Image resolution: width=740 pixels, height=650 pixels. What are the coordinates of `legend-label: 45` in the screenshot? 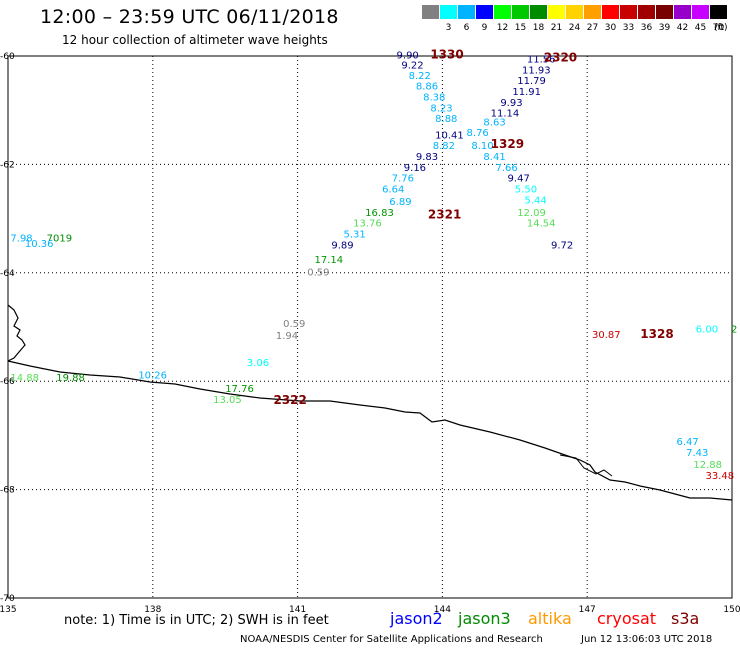 It's located at (700, 28).